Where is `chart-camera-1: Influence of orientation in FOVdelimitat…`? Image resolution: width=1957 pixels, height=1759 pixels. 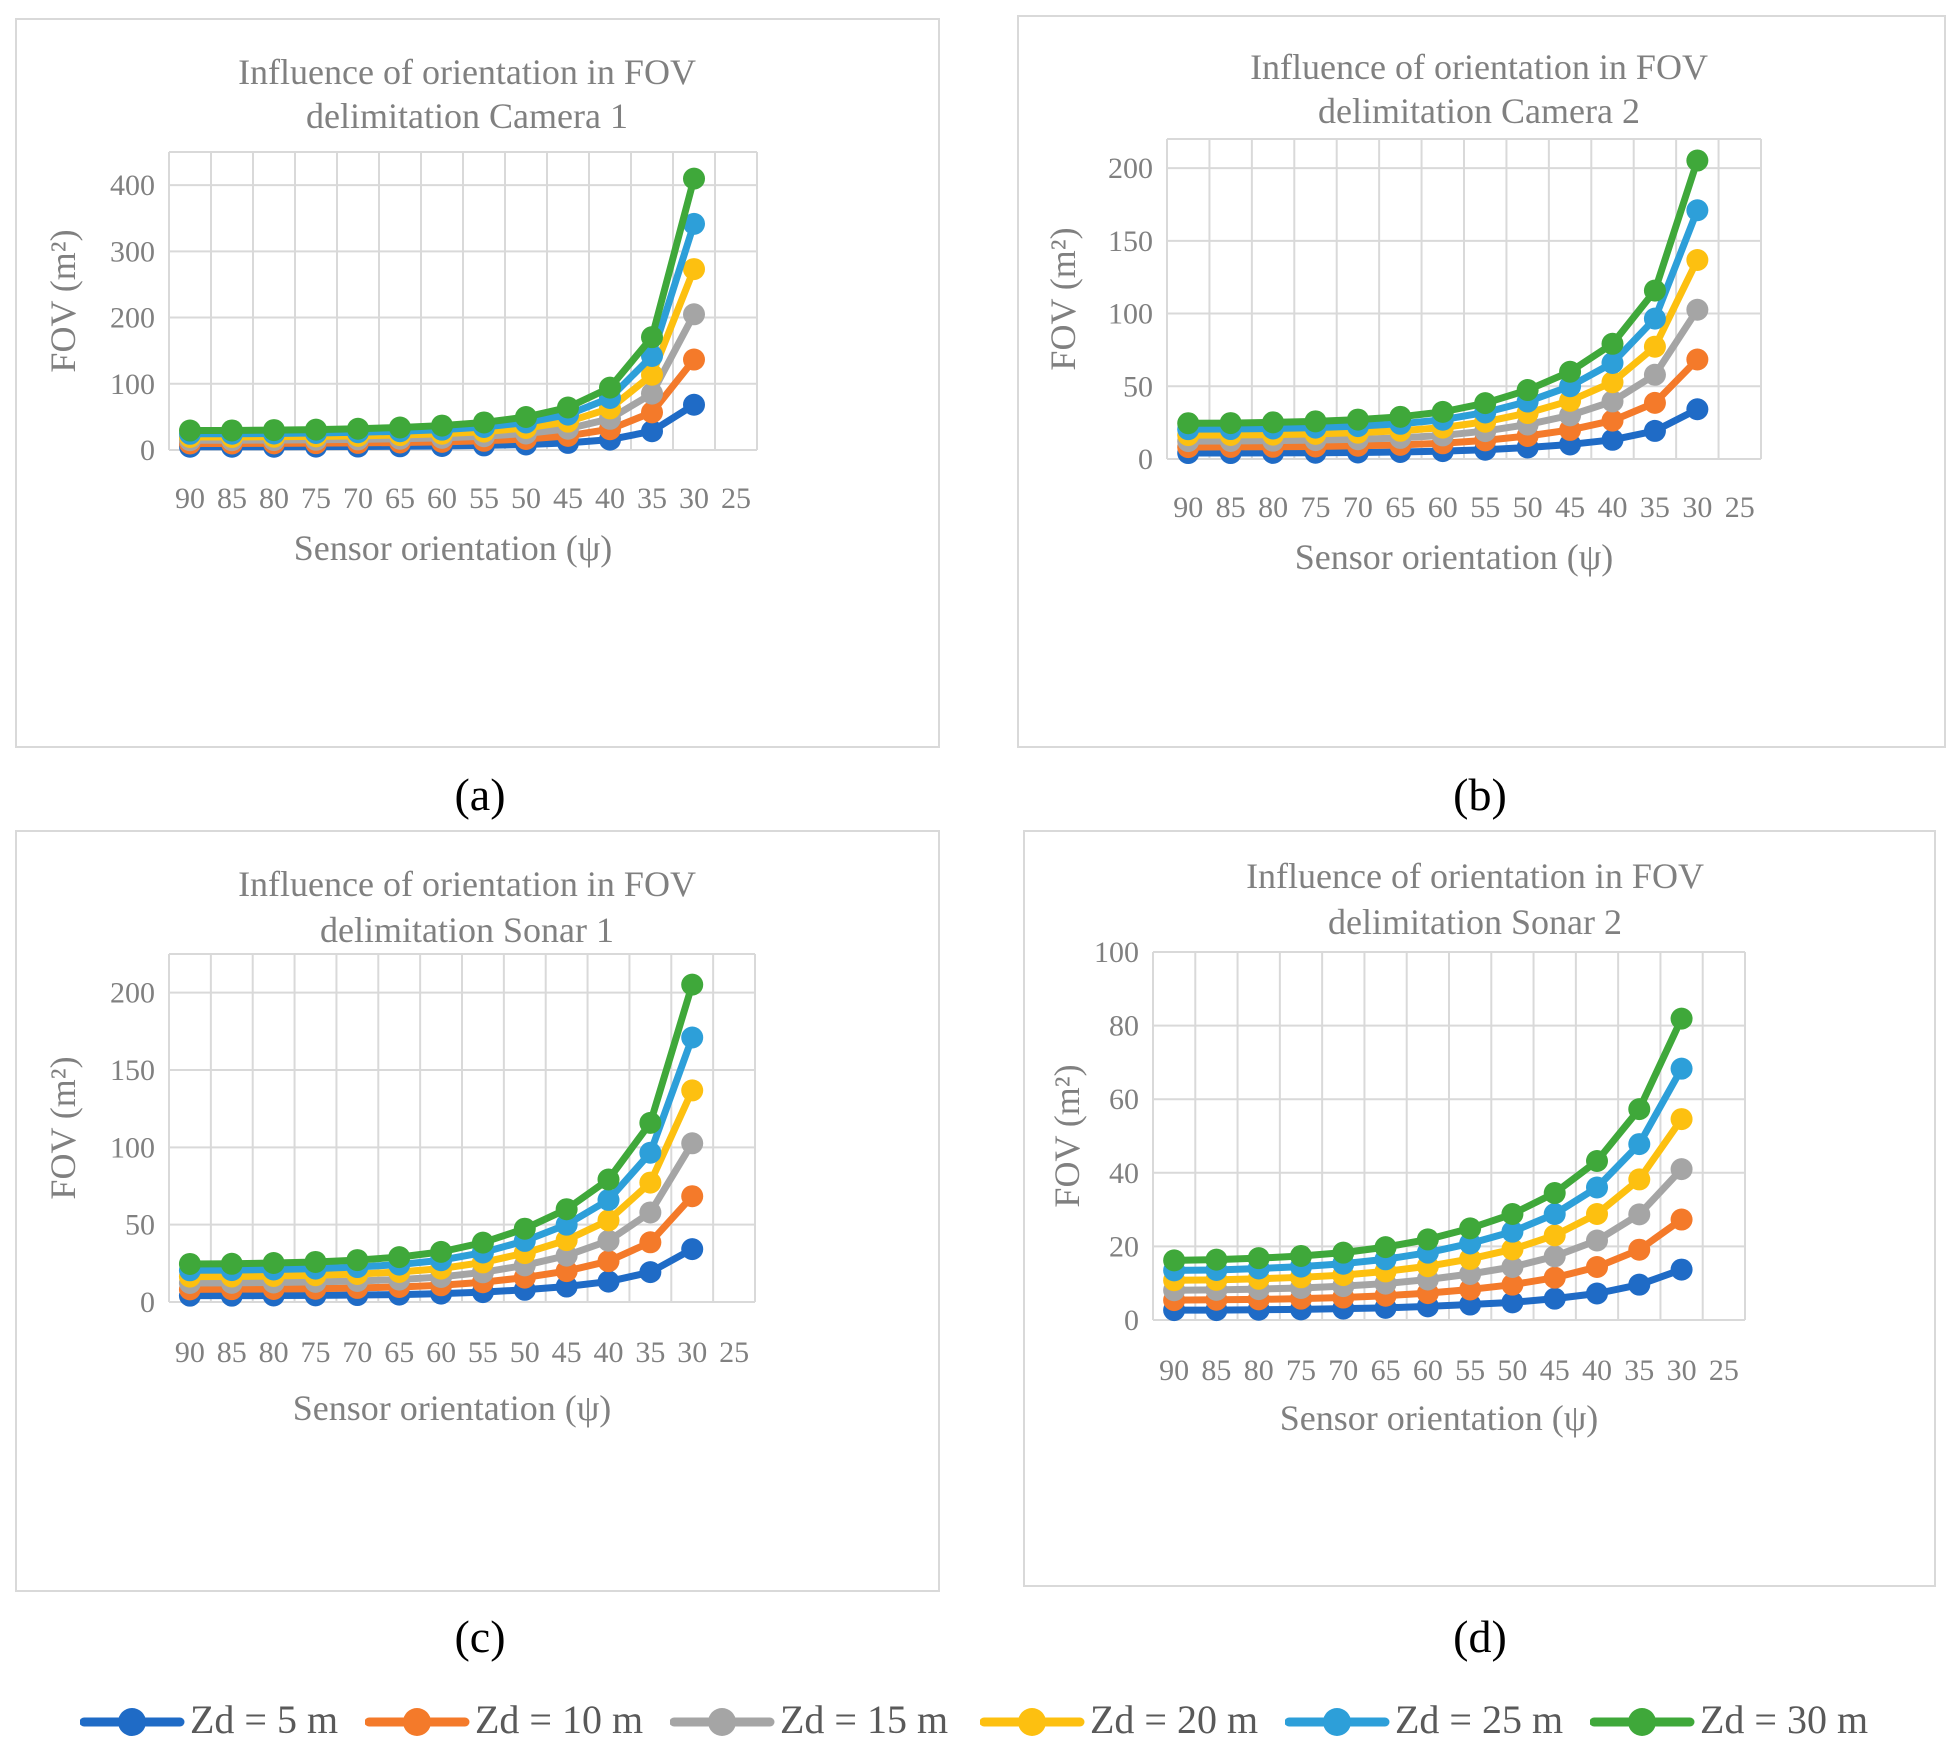
chart-camera-1: Influence of orientation in FOVdelimitat… is located at coordinates (400, 310).